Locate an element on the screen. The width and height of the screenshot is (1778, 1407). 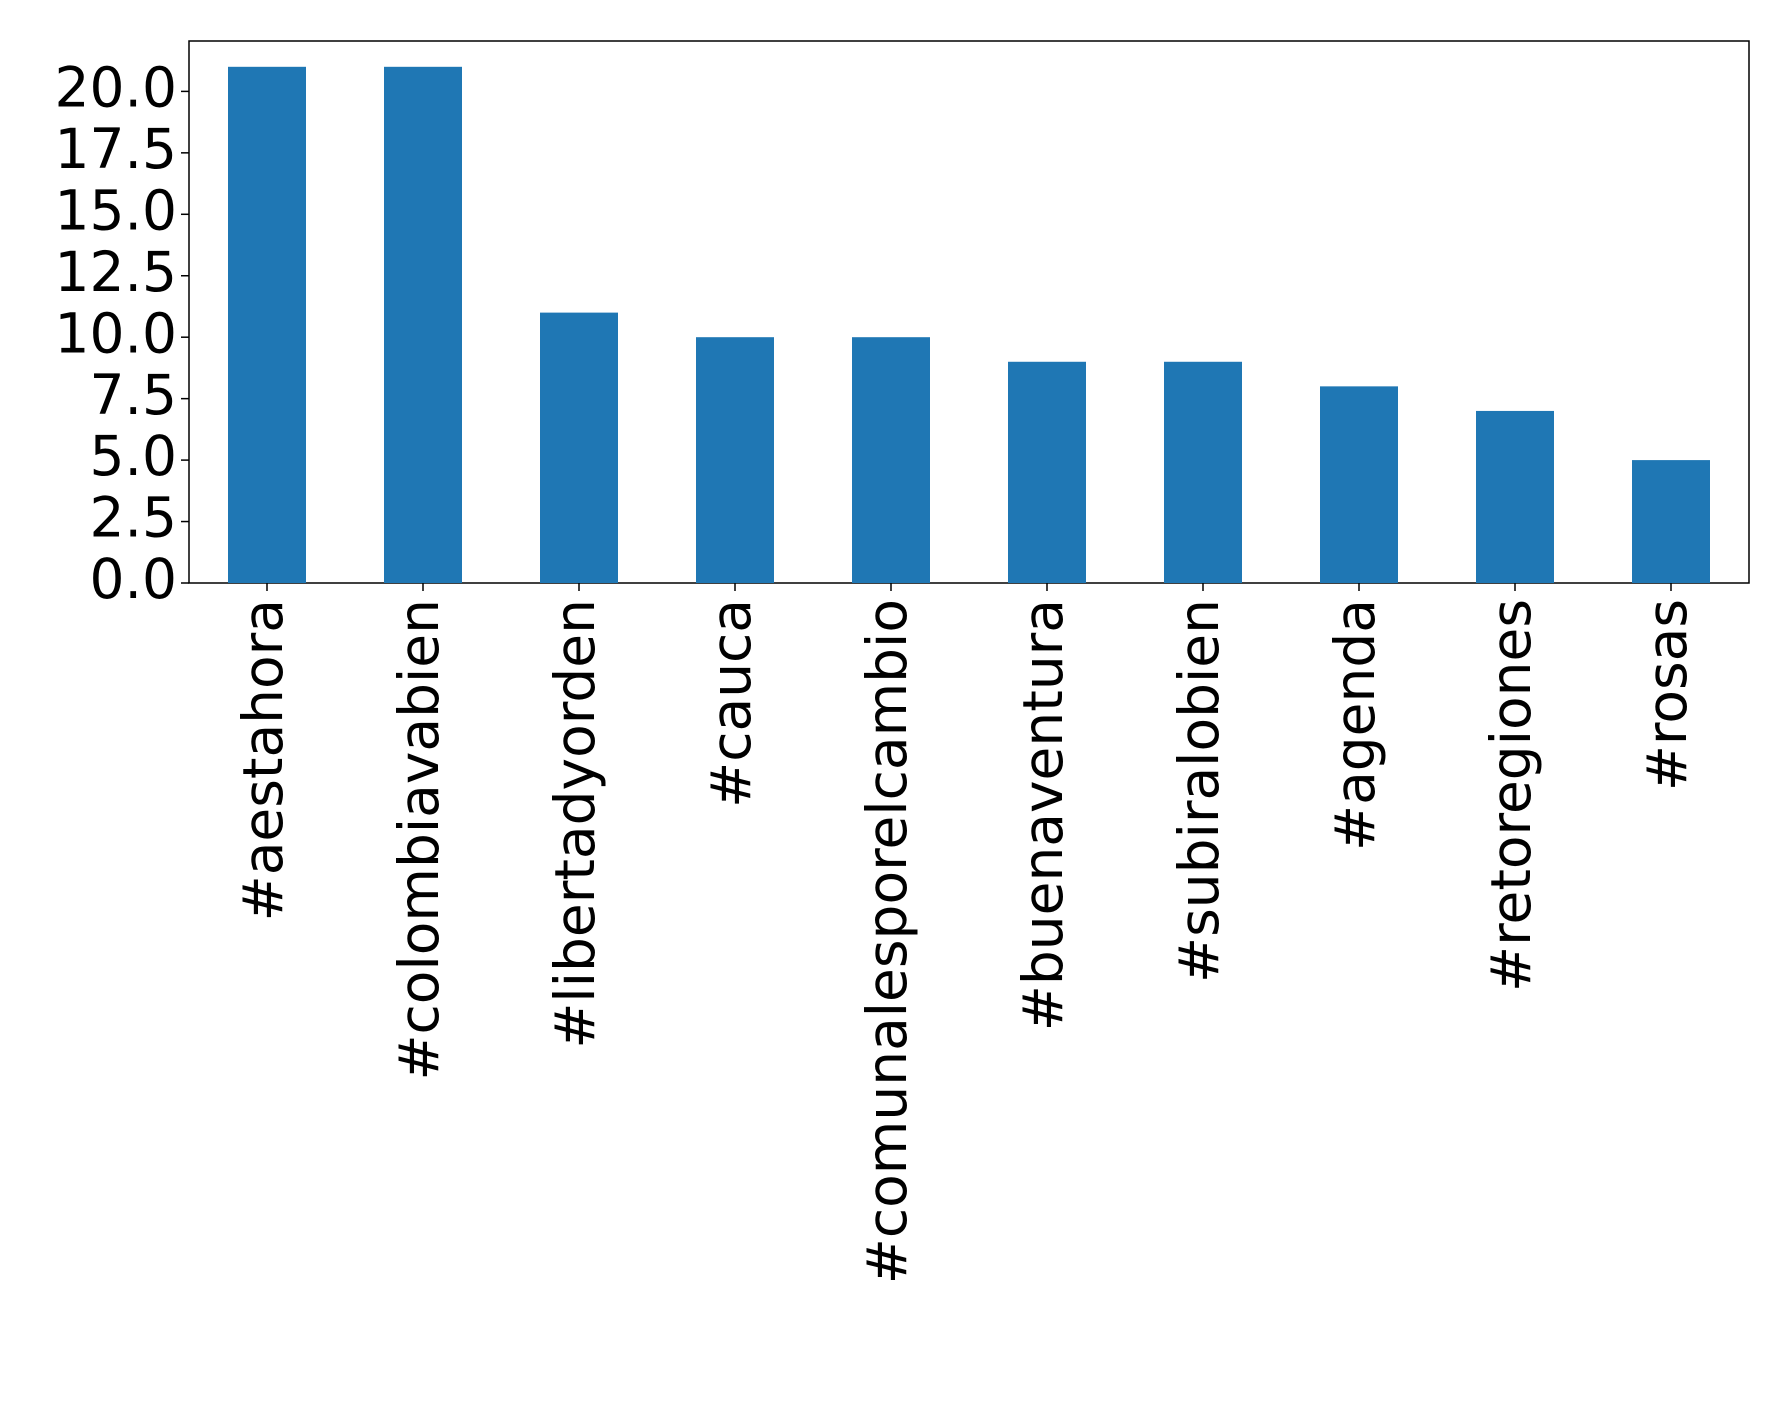
x-tick-label: #aestahora is located at coordinates (263, 760).